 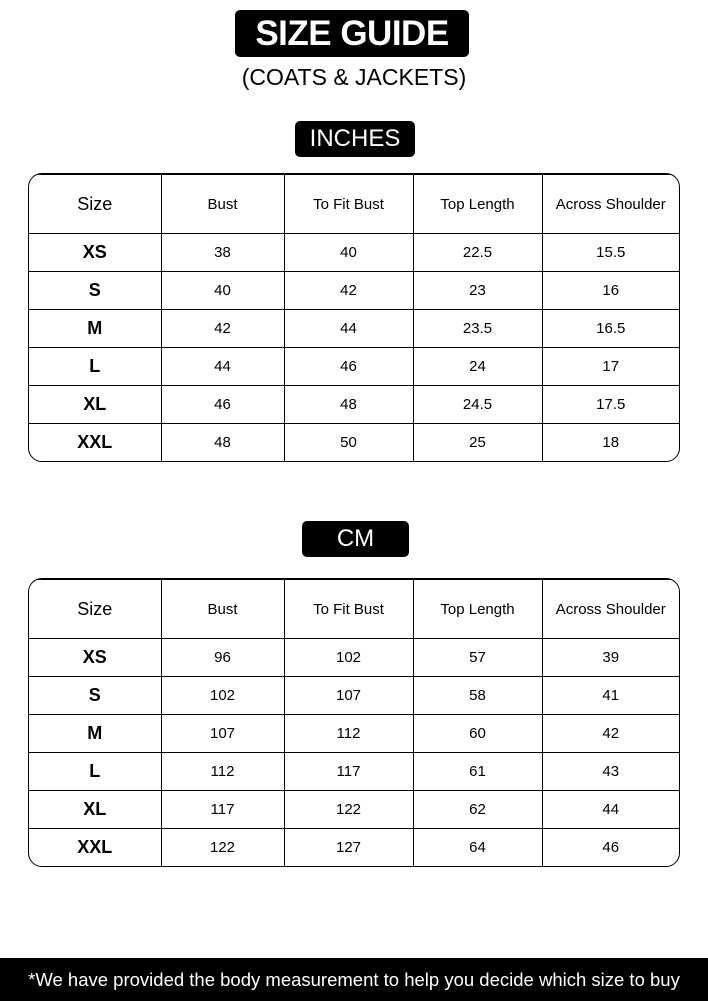 I want to click on table-row: XS 38 40 22.5 15.5, so click(x=354, y=252).